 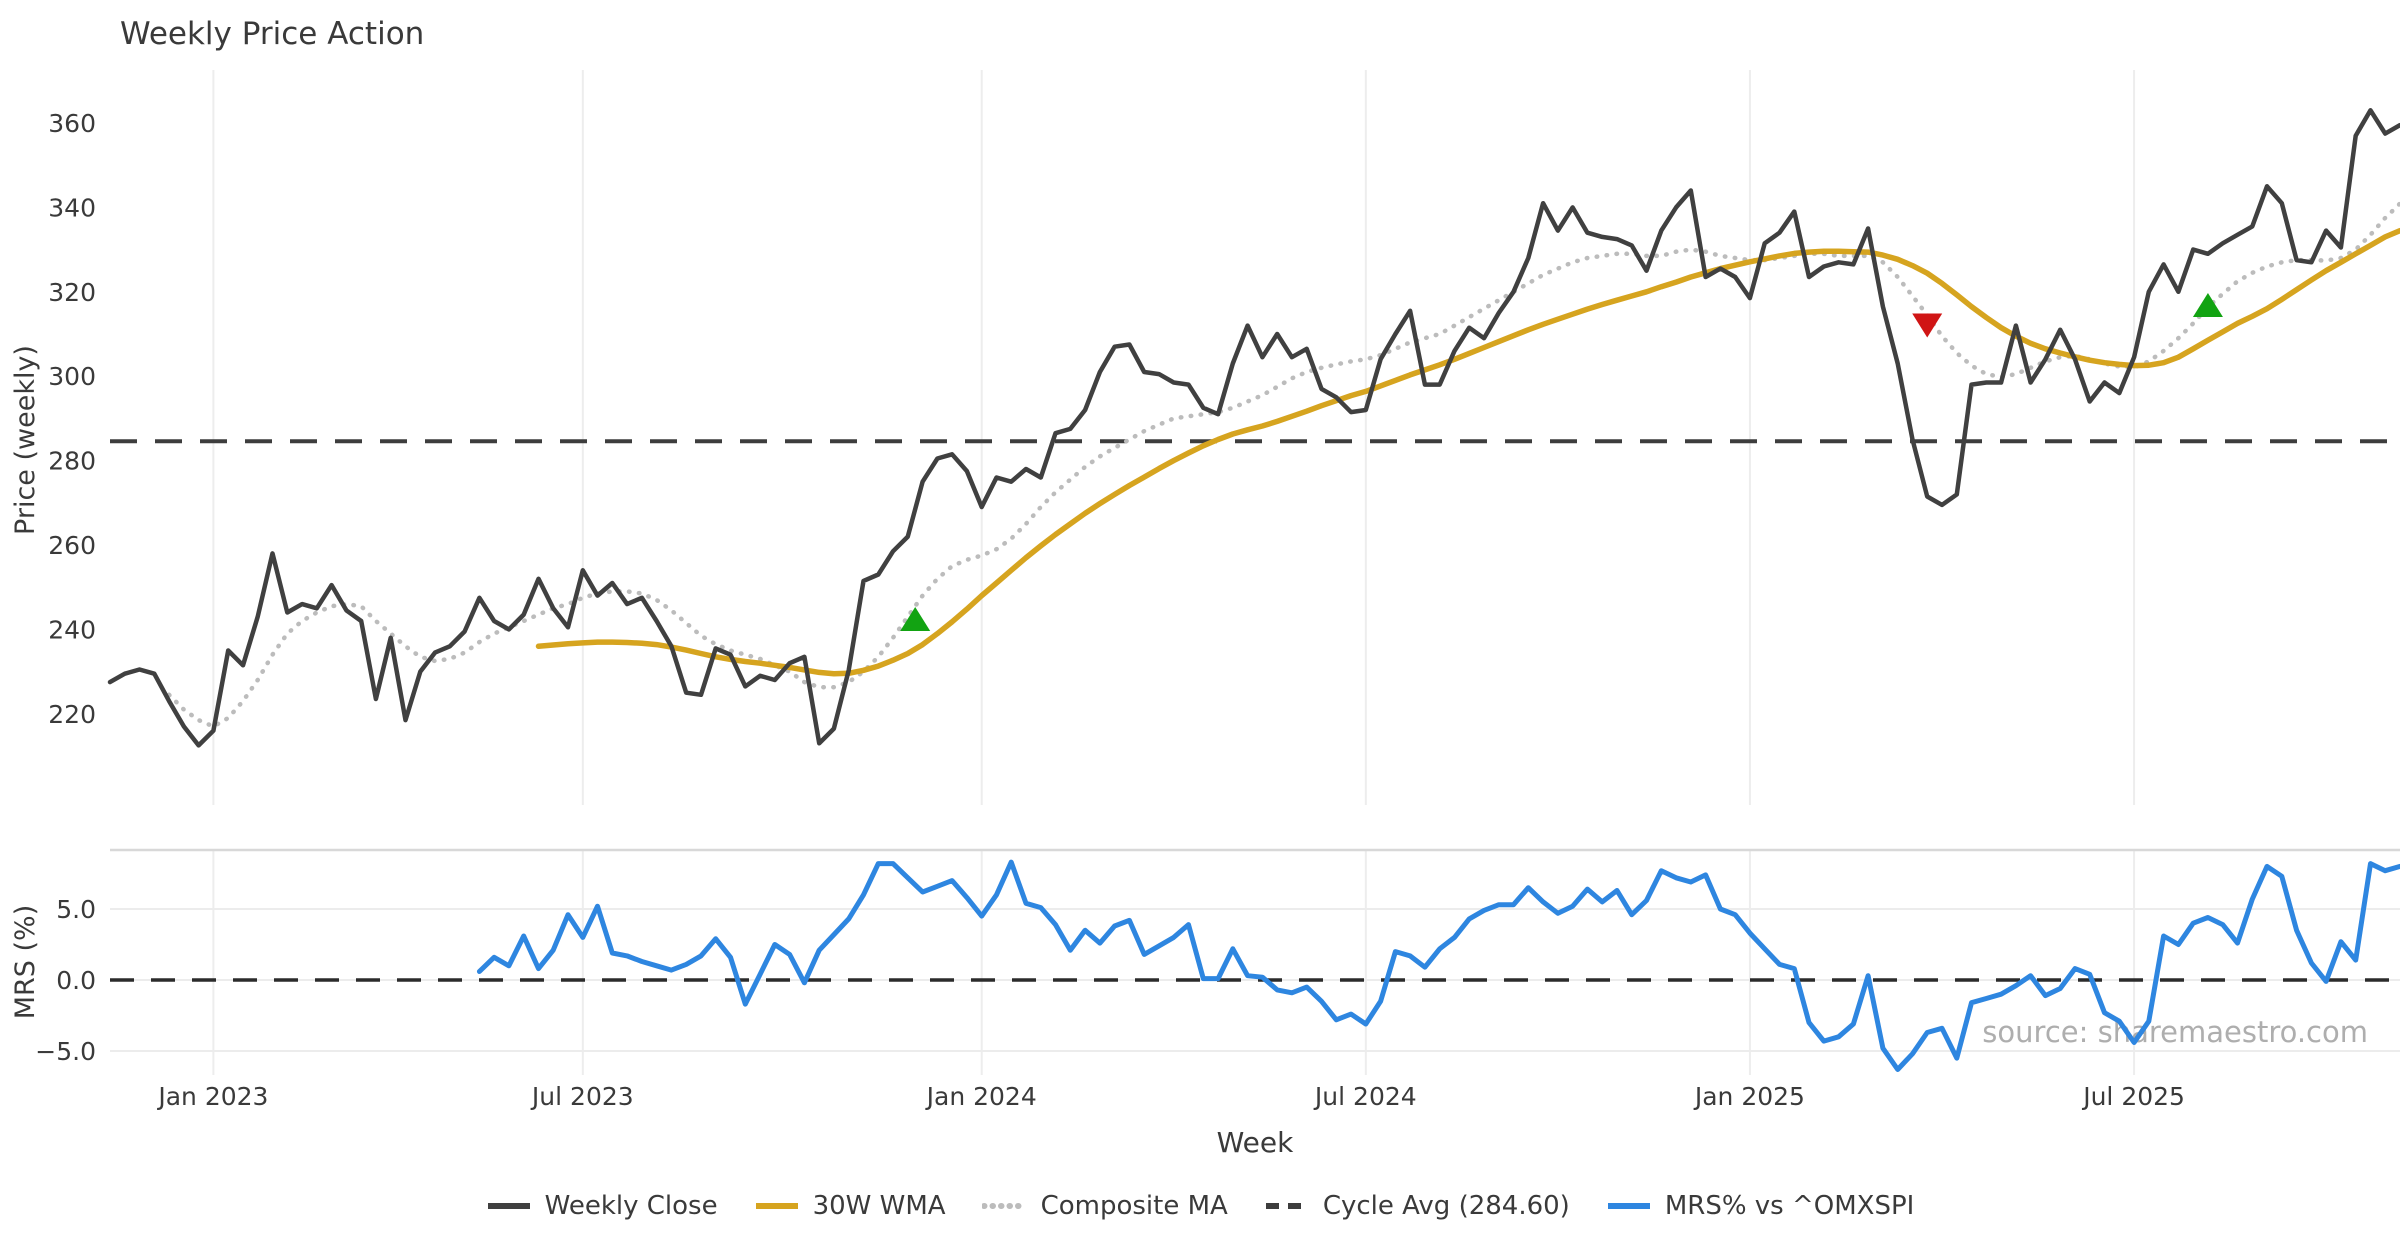 What do you see at coordinates (76, 909) in the screenshot?
I see `mrs-tick-label: 5.0` at bounding box center [76, 909].